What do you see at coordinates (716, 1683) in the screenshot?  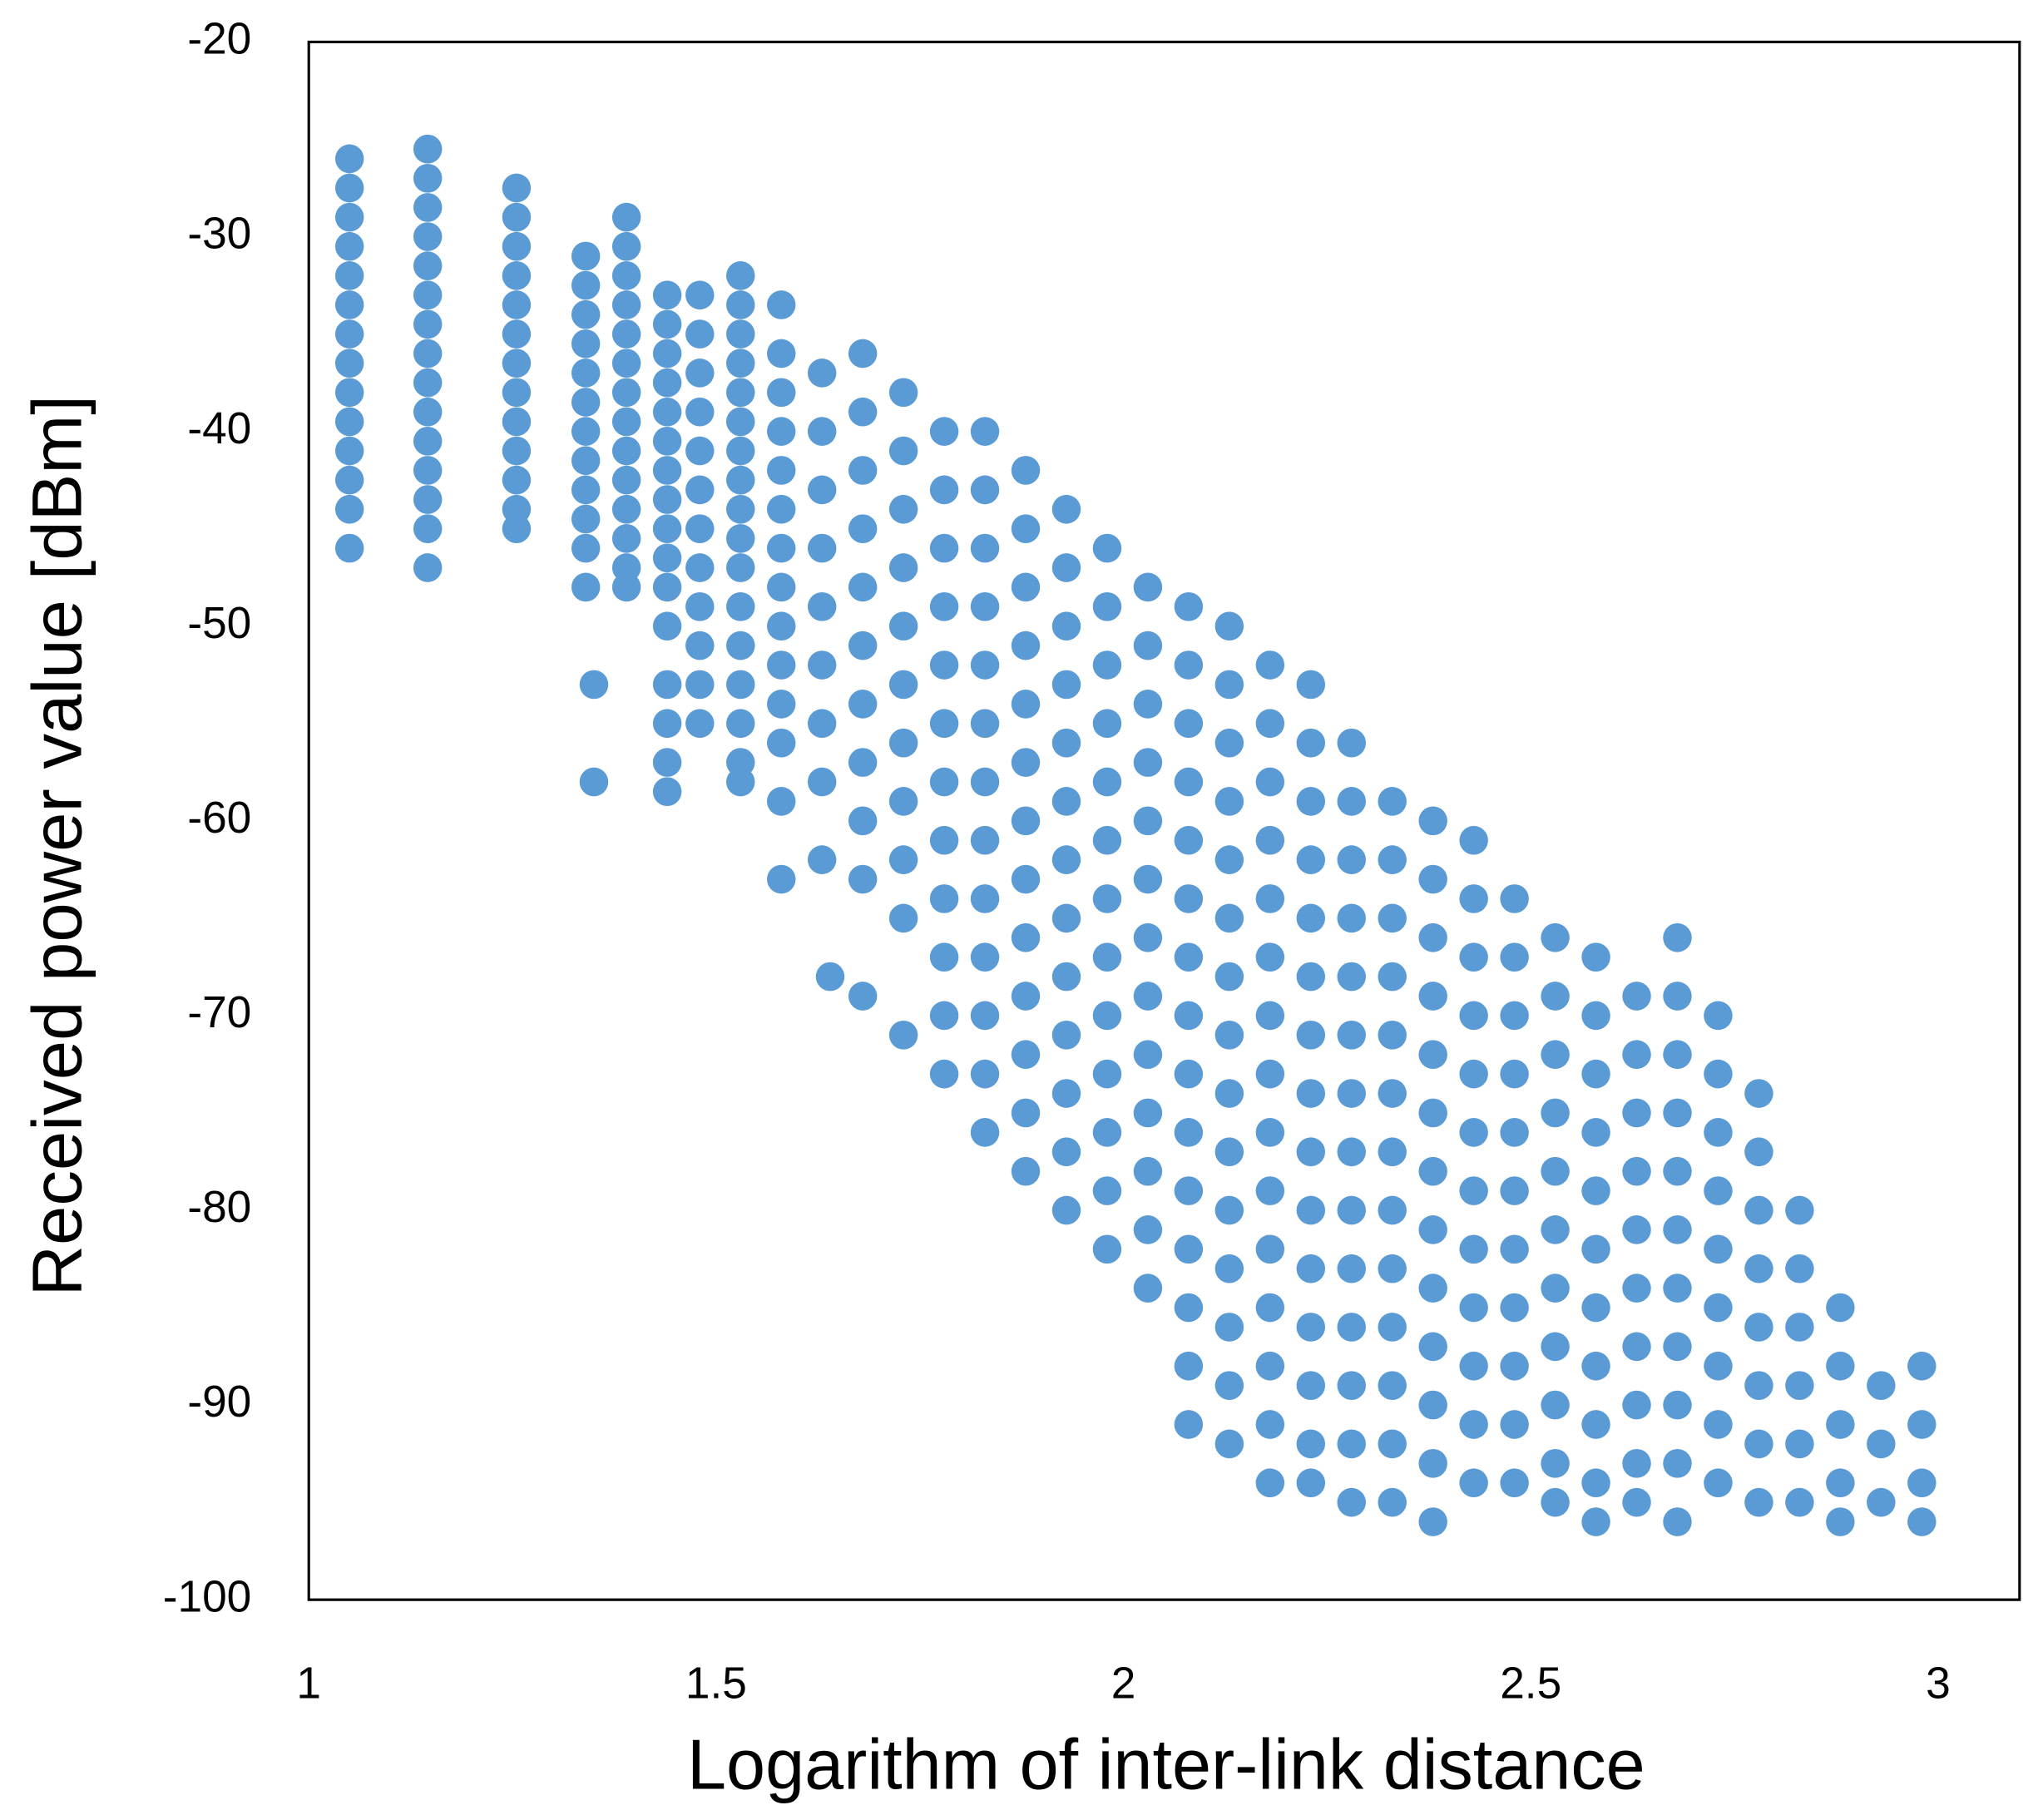 I see `x-tick-label: 1.5` at bounding box center [716, 1683].